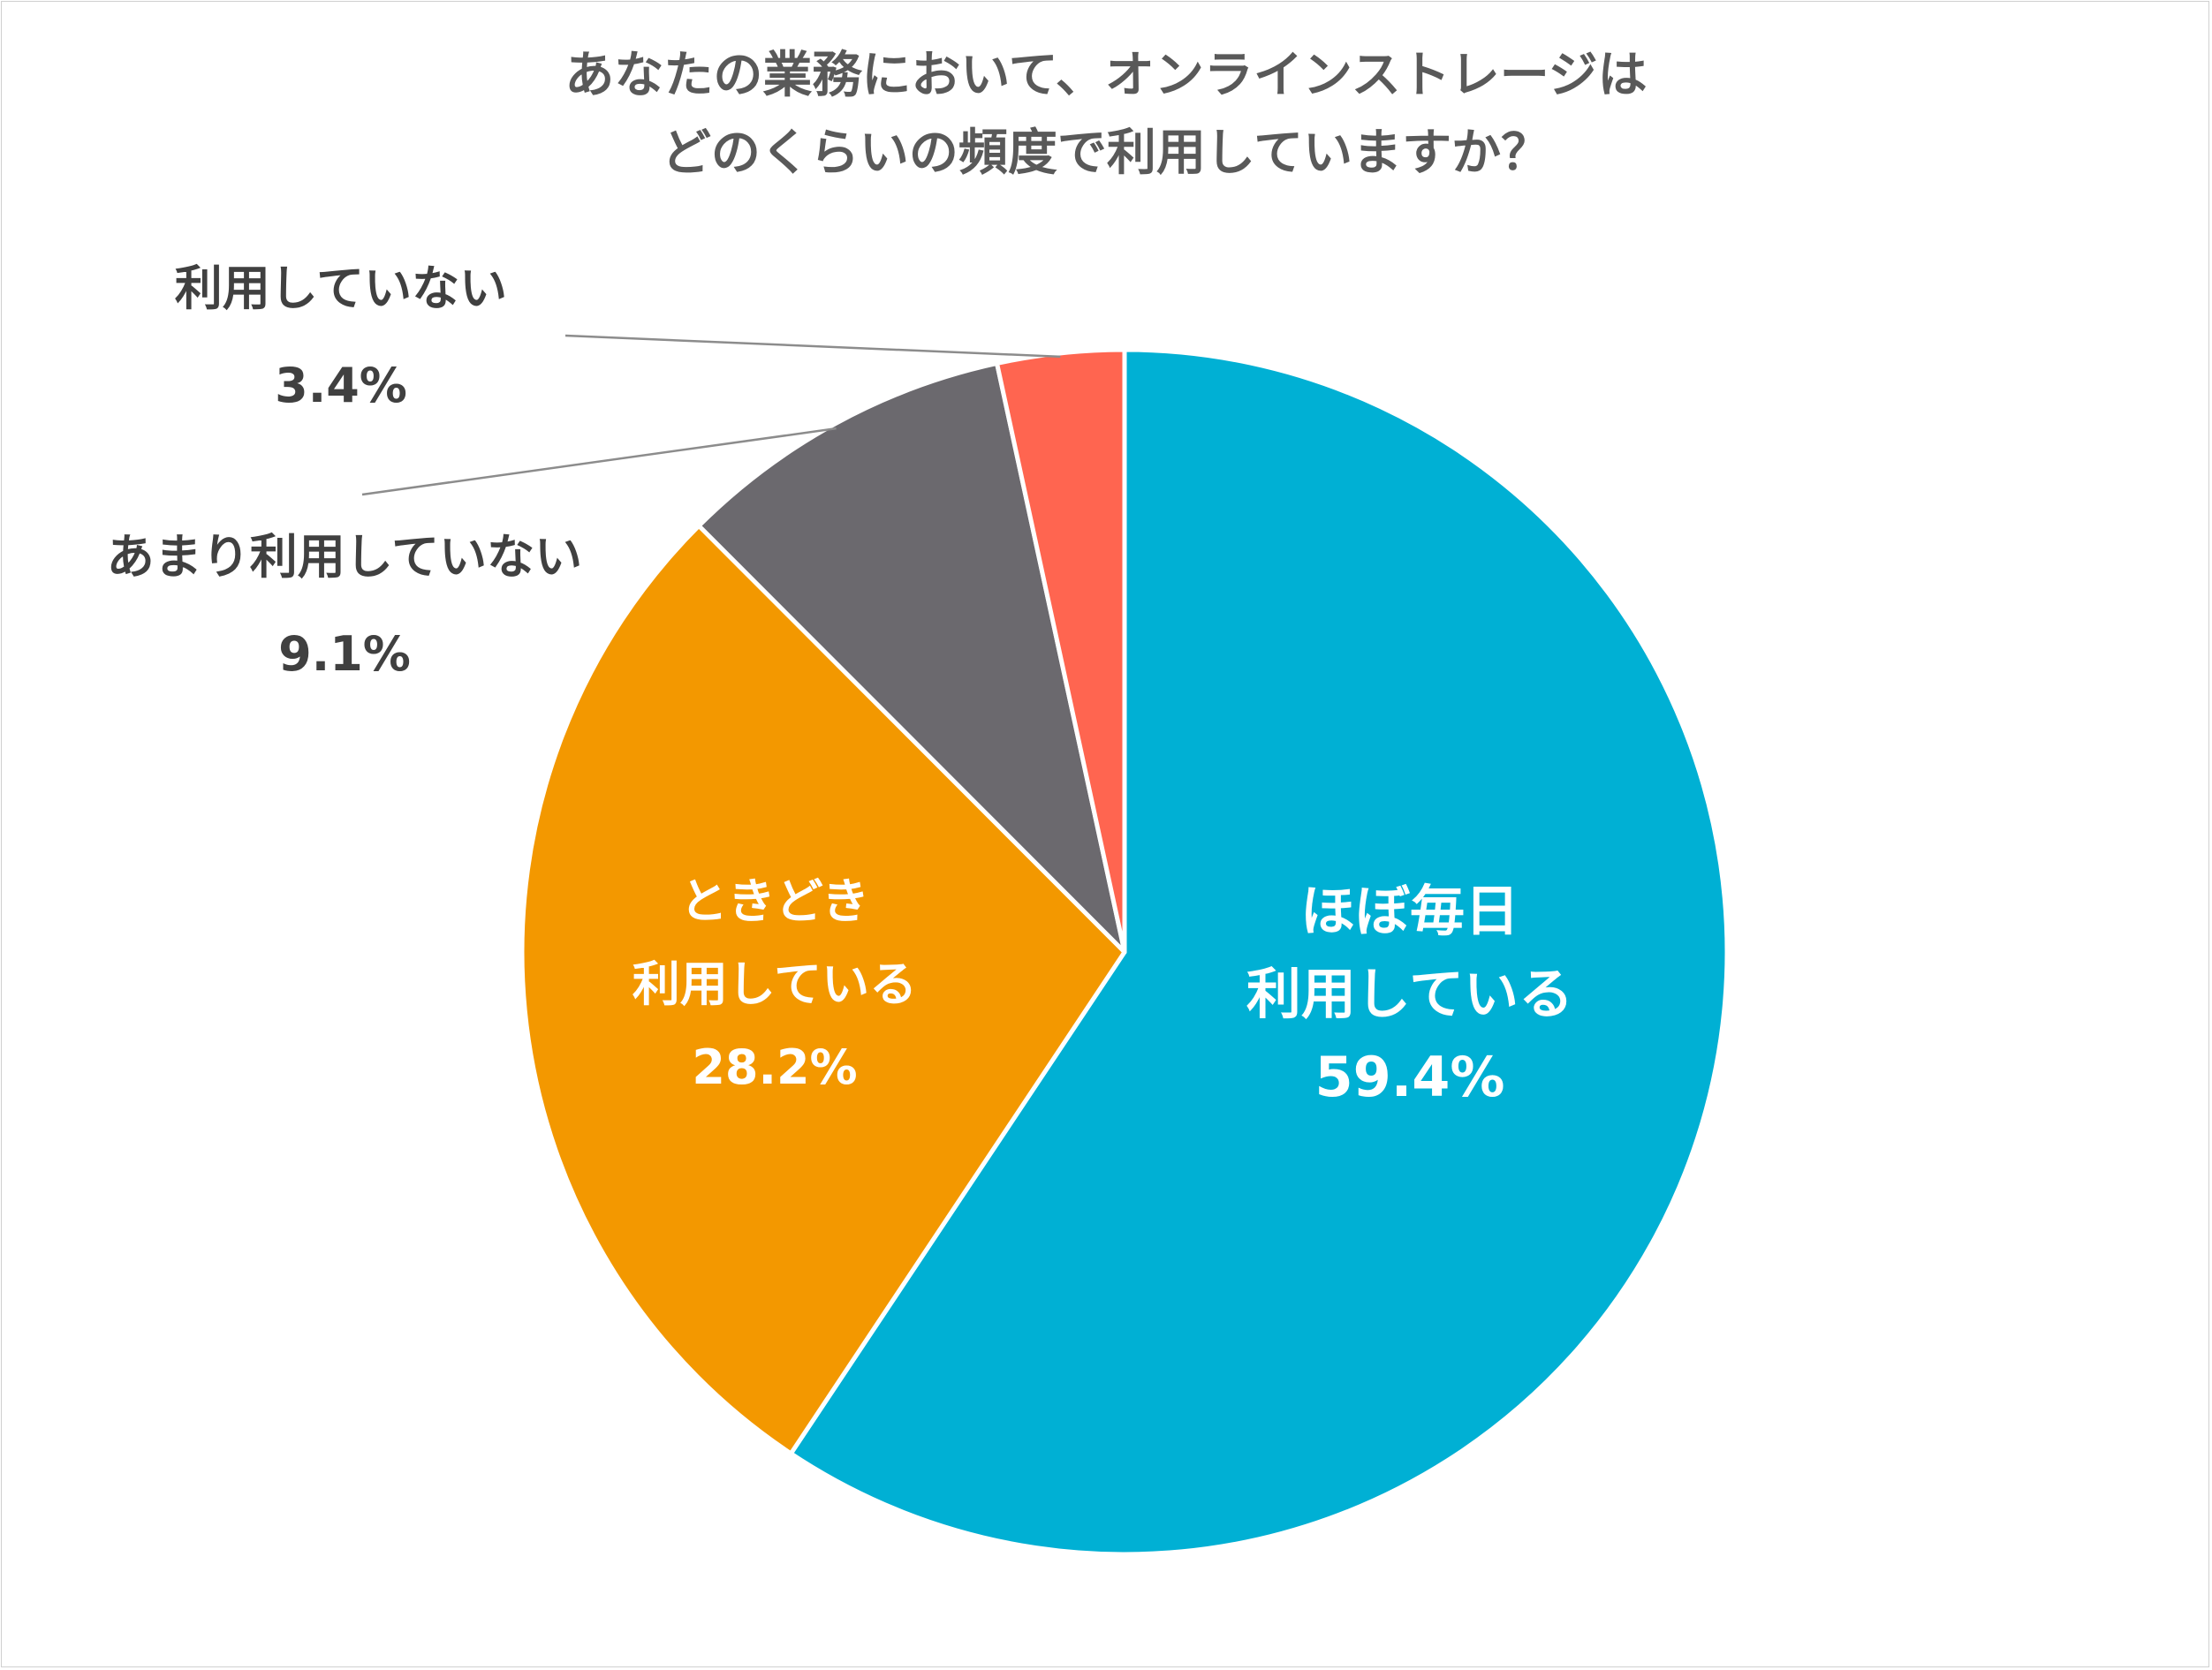 This screenshot has width=2212, height=1670. What do you see at coordinates (775, 1067) in the screenshot?
I see `slice-value-sometimes: 28.2%` at bounding box center [775, 1067].